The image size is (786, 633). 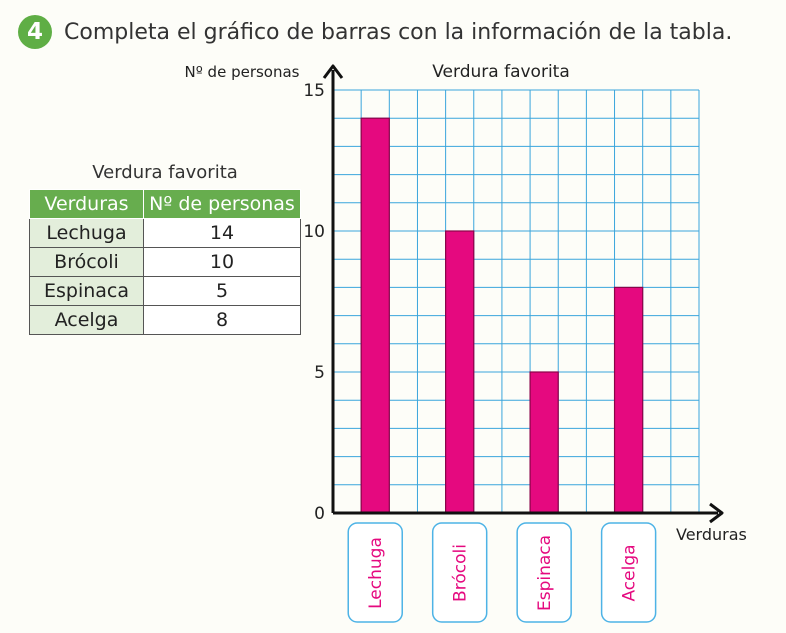 What do you see at coordinates (319, 514) in the screenshot?
I see `y-tick-label: 0` at bounding box center [319, 514].